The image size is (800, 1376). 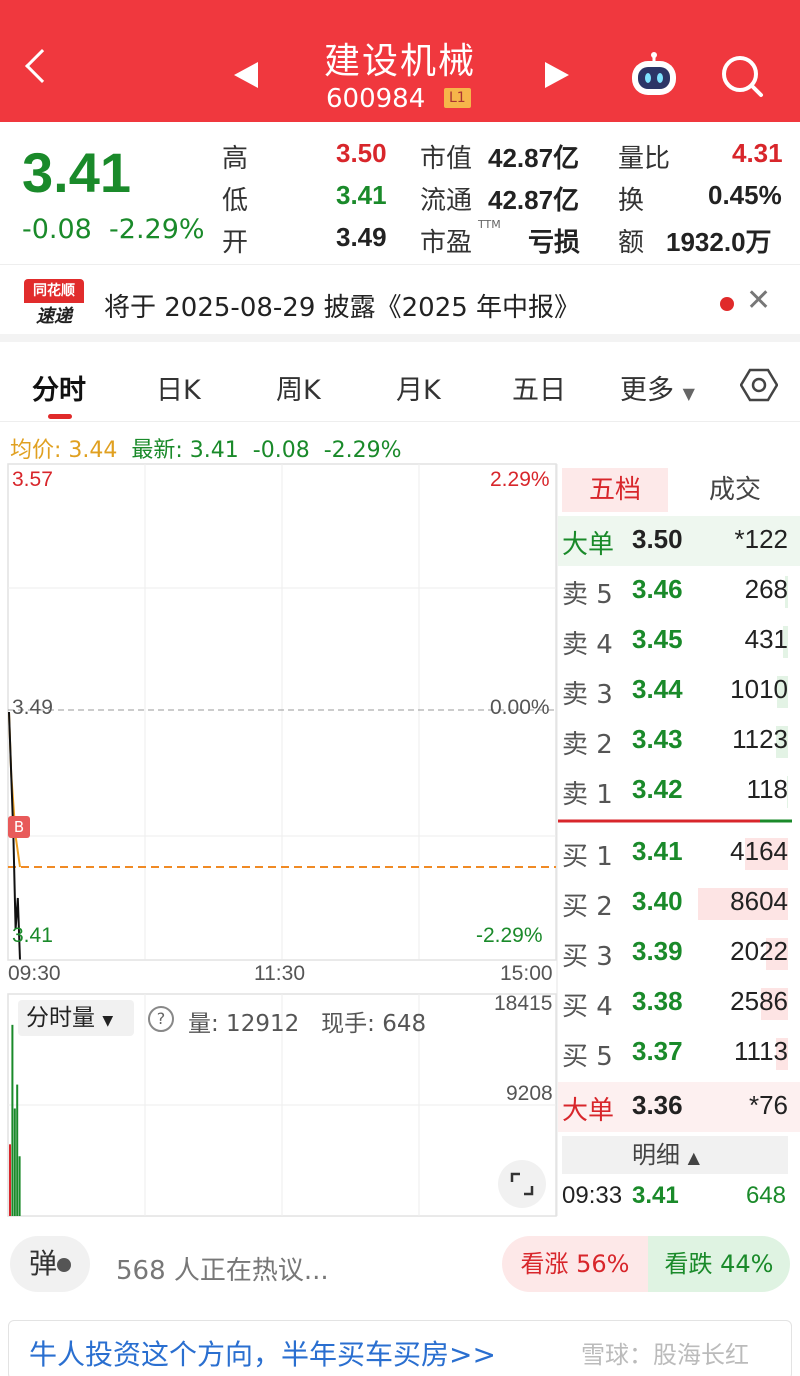 What do you see at coordinates (587, 645) in the screenshot?
I see `ask-label: 卖 4` at bounding box center [587, 645].